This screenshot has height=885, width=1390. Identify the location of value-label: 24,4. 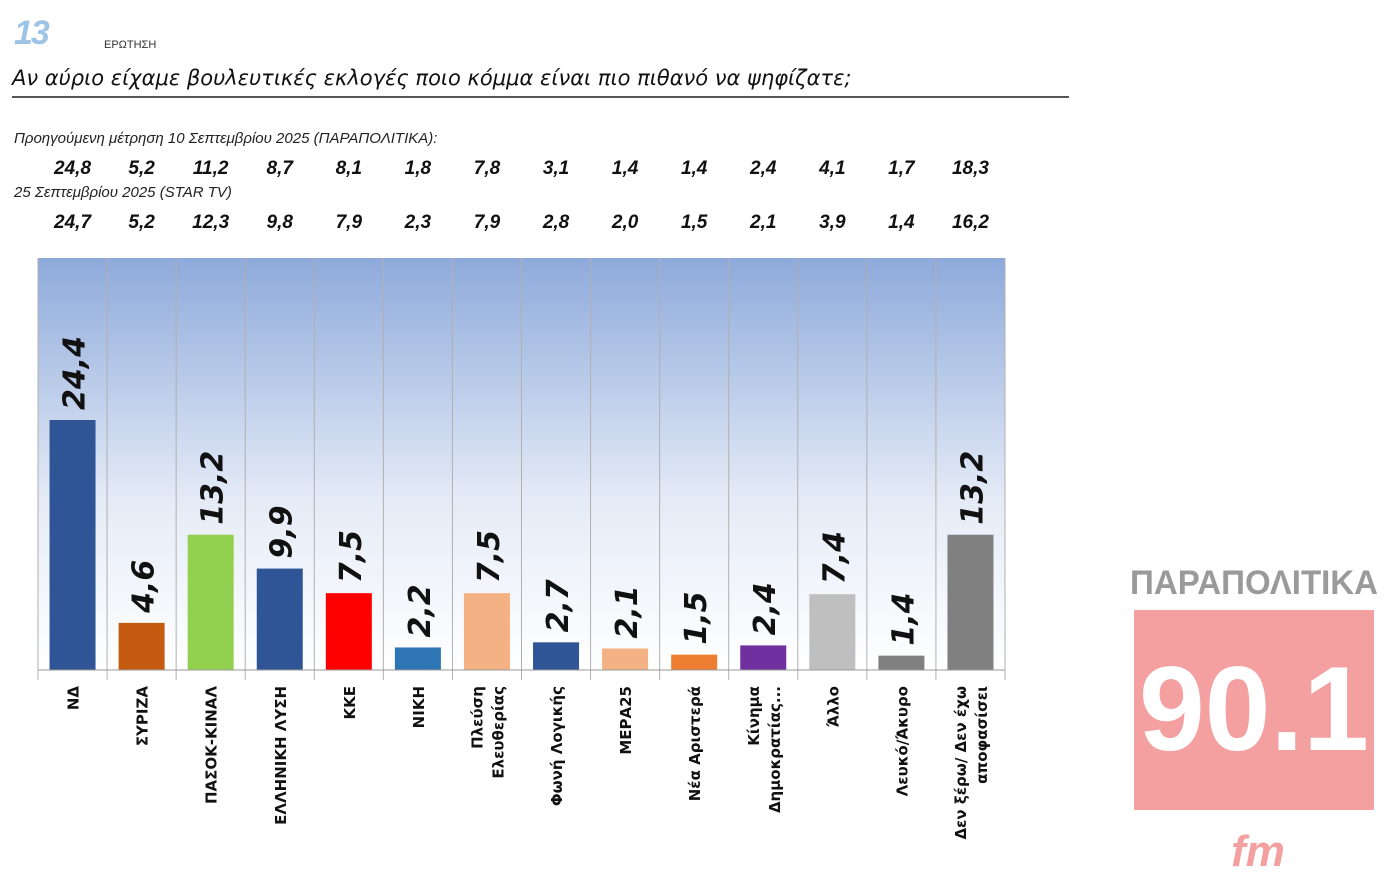
(75, 373).